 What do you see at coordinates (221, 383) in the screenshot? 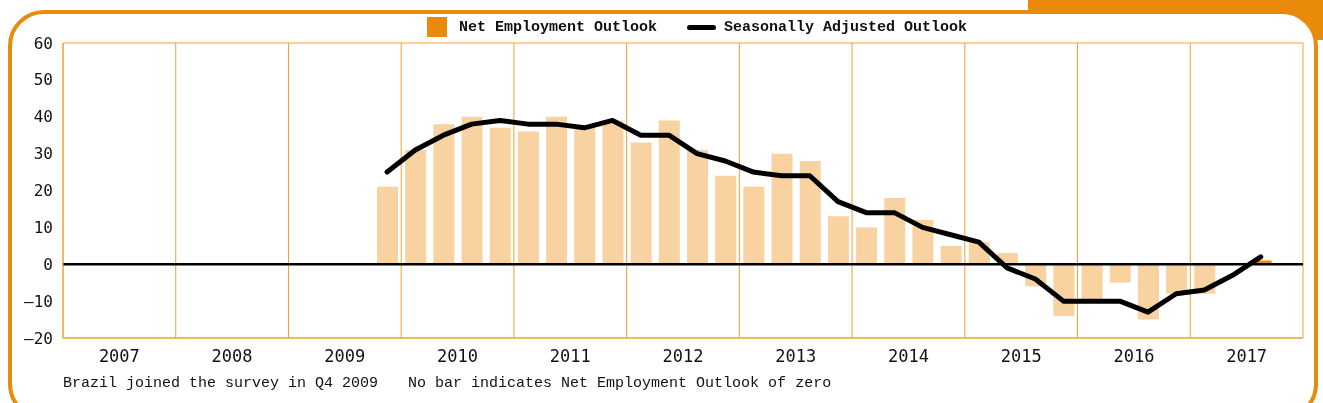
I see `text: Brazil joined the survey in Q4 2009` at bounding box center [221, 383].